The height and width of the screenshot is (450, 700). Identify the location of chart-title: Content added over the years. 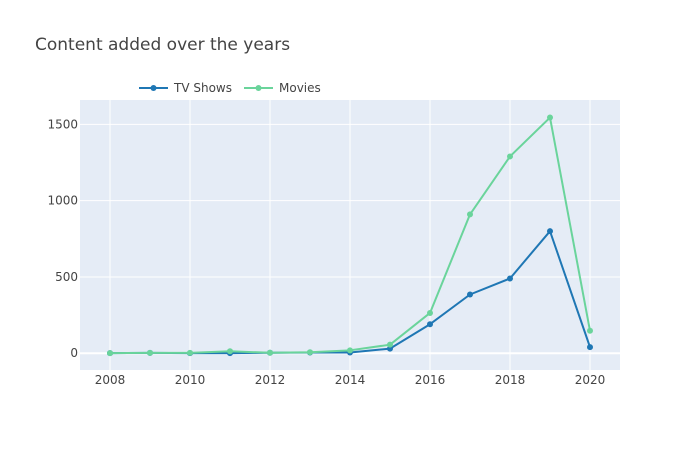
(162, 45).